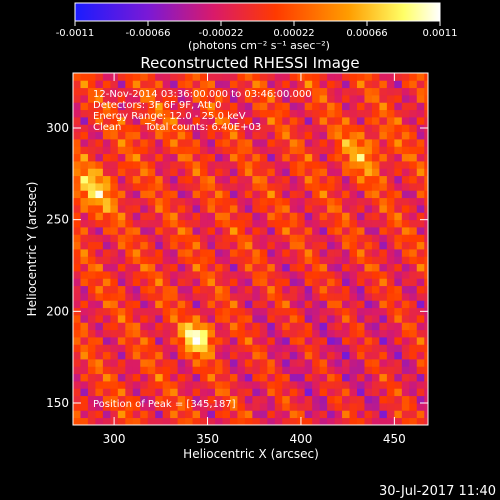  Describe the element at coordinates (57, 128) in the screenshot. I see `y-tick-label: 300` at that location.